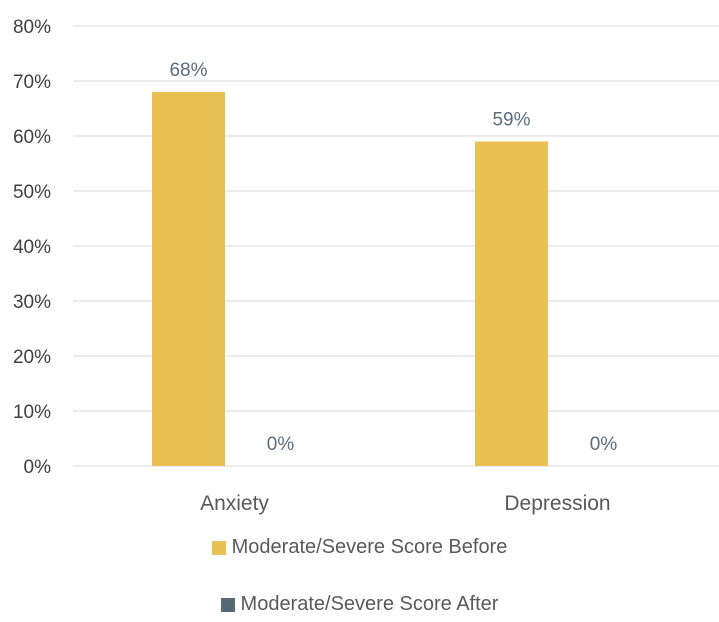 This screenshot has height=622, width=719. What do you see at coordinates (234, 503) in the screenshot?
I see `x-tick-label: Anxiety` at bounding box center [234, 503].